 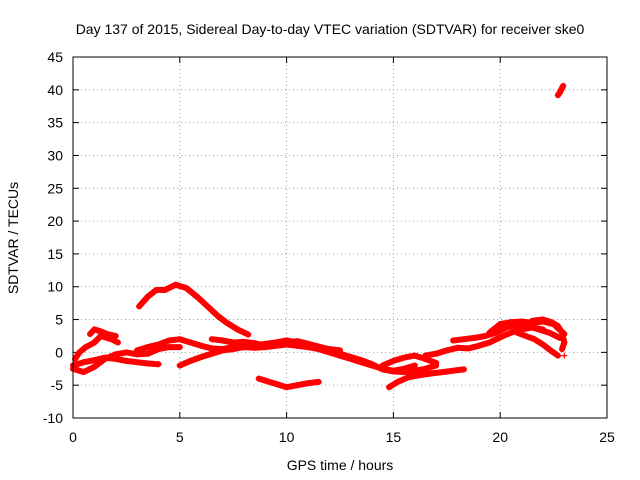 I want to click on y-tick-label: 35, so click(x=55, y=123).